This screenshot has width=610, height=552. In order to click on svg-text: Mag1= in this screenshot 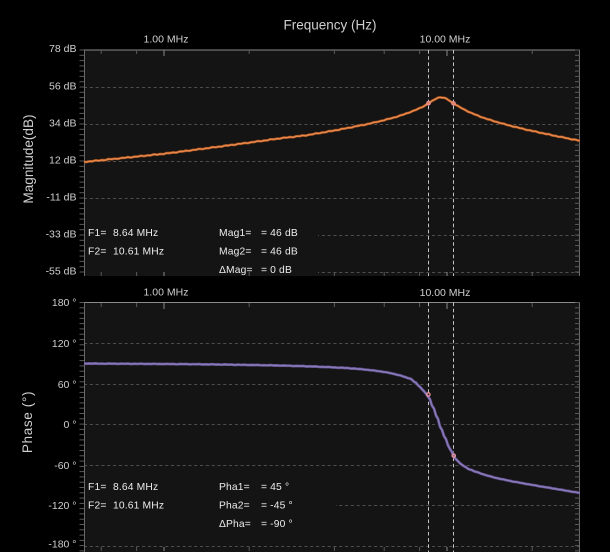, I will do `click(235, 233)`.